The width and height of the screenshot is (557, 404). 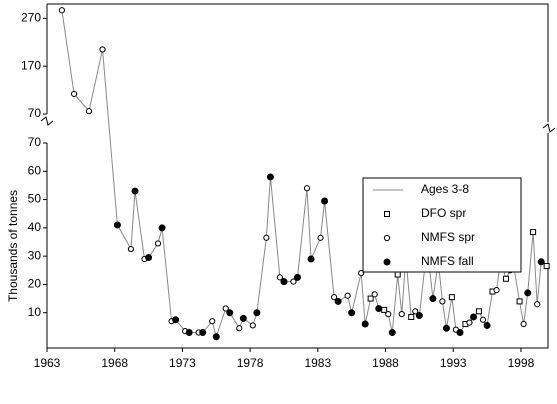 I want to click on y-tick-label: 10, so click(x=35, y=312).